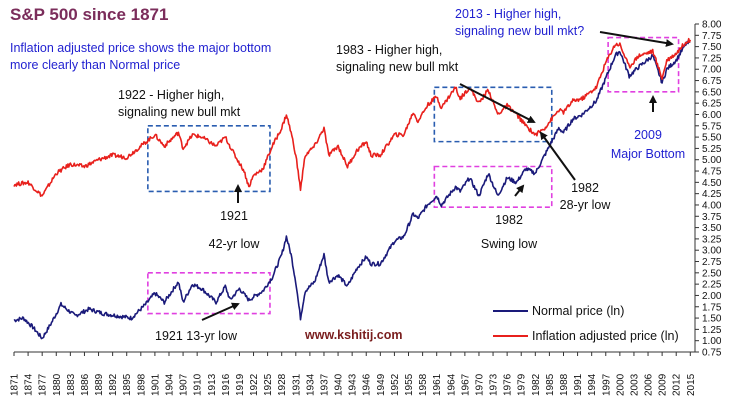 The height and width of the screenshot is (400, 743). I want to click on x-tick-label: 1988, so click(564, 384).